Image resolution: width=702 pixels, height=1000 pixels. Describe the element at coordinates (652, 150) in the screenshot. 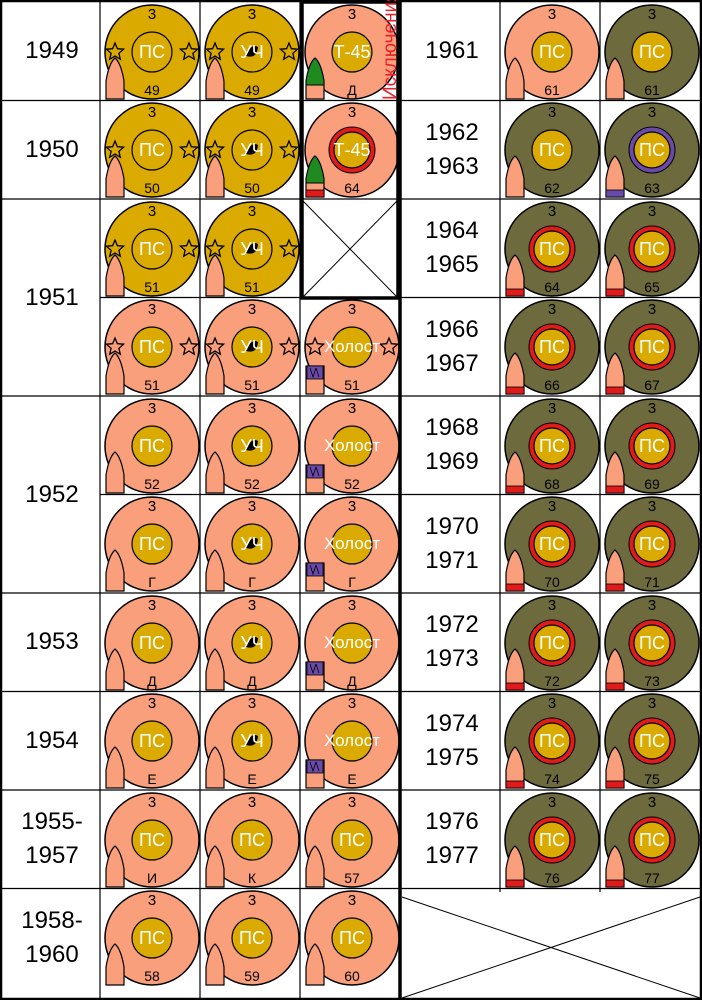

I see `cartridge-marking: 3 ПС 63` at that location.